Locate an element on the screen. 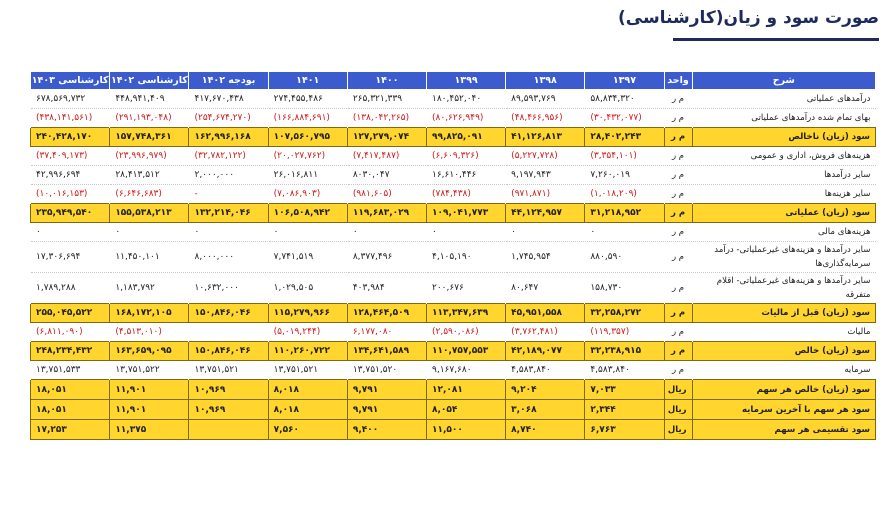  cell-value: ۱۱۰,۷۵۷,۵۵۳ is located at coordinates (466, 351).